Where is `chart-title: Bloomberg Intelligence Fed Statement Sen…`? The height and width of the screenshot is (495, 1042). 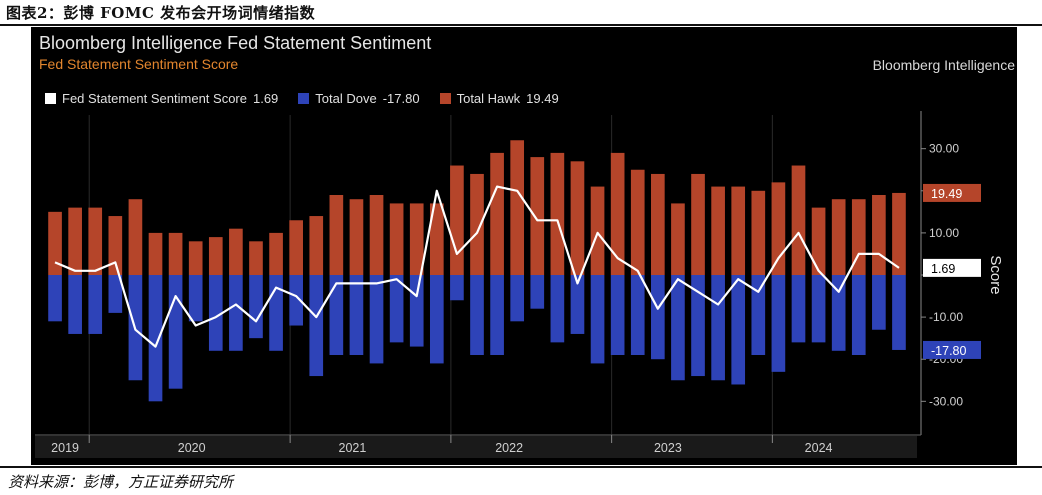 chart-title: Bloomberg Intelligence Fed Statement Sen… is located at coordinates (235, 43).